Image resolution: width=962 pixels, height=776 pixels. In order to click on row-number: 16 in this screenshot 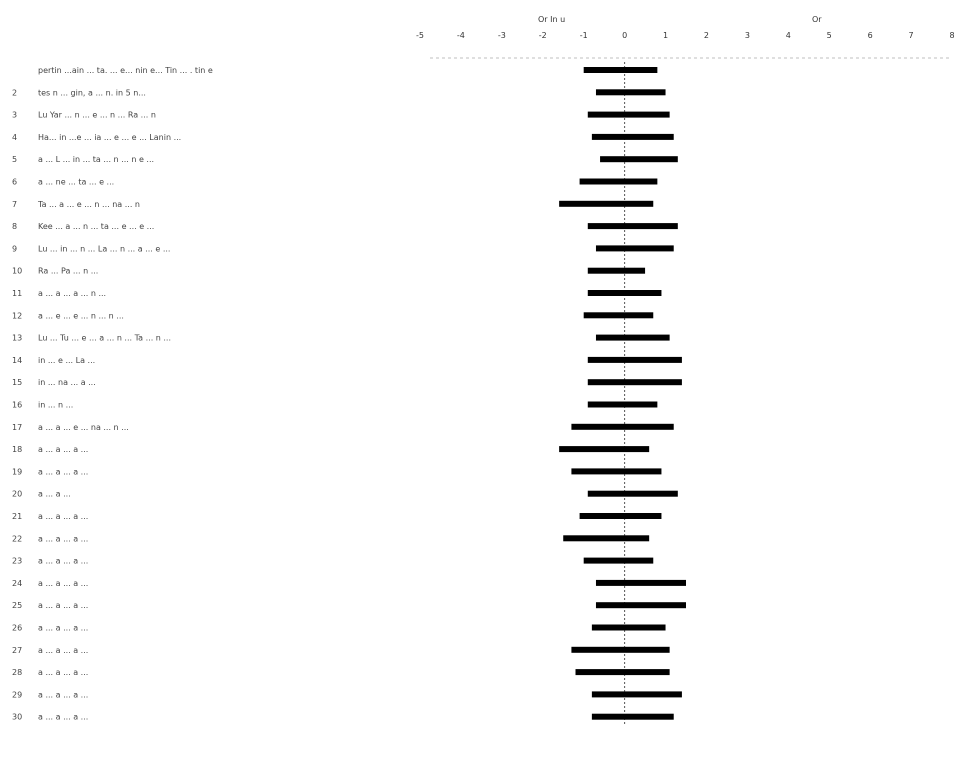, I will do `click(17, 405)`.